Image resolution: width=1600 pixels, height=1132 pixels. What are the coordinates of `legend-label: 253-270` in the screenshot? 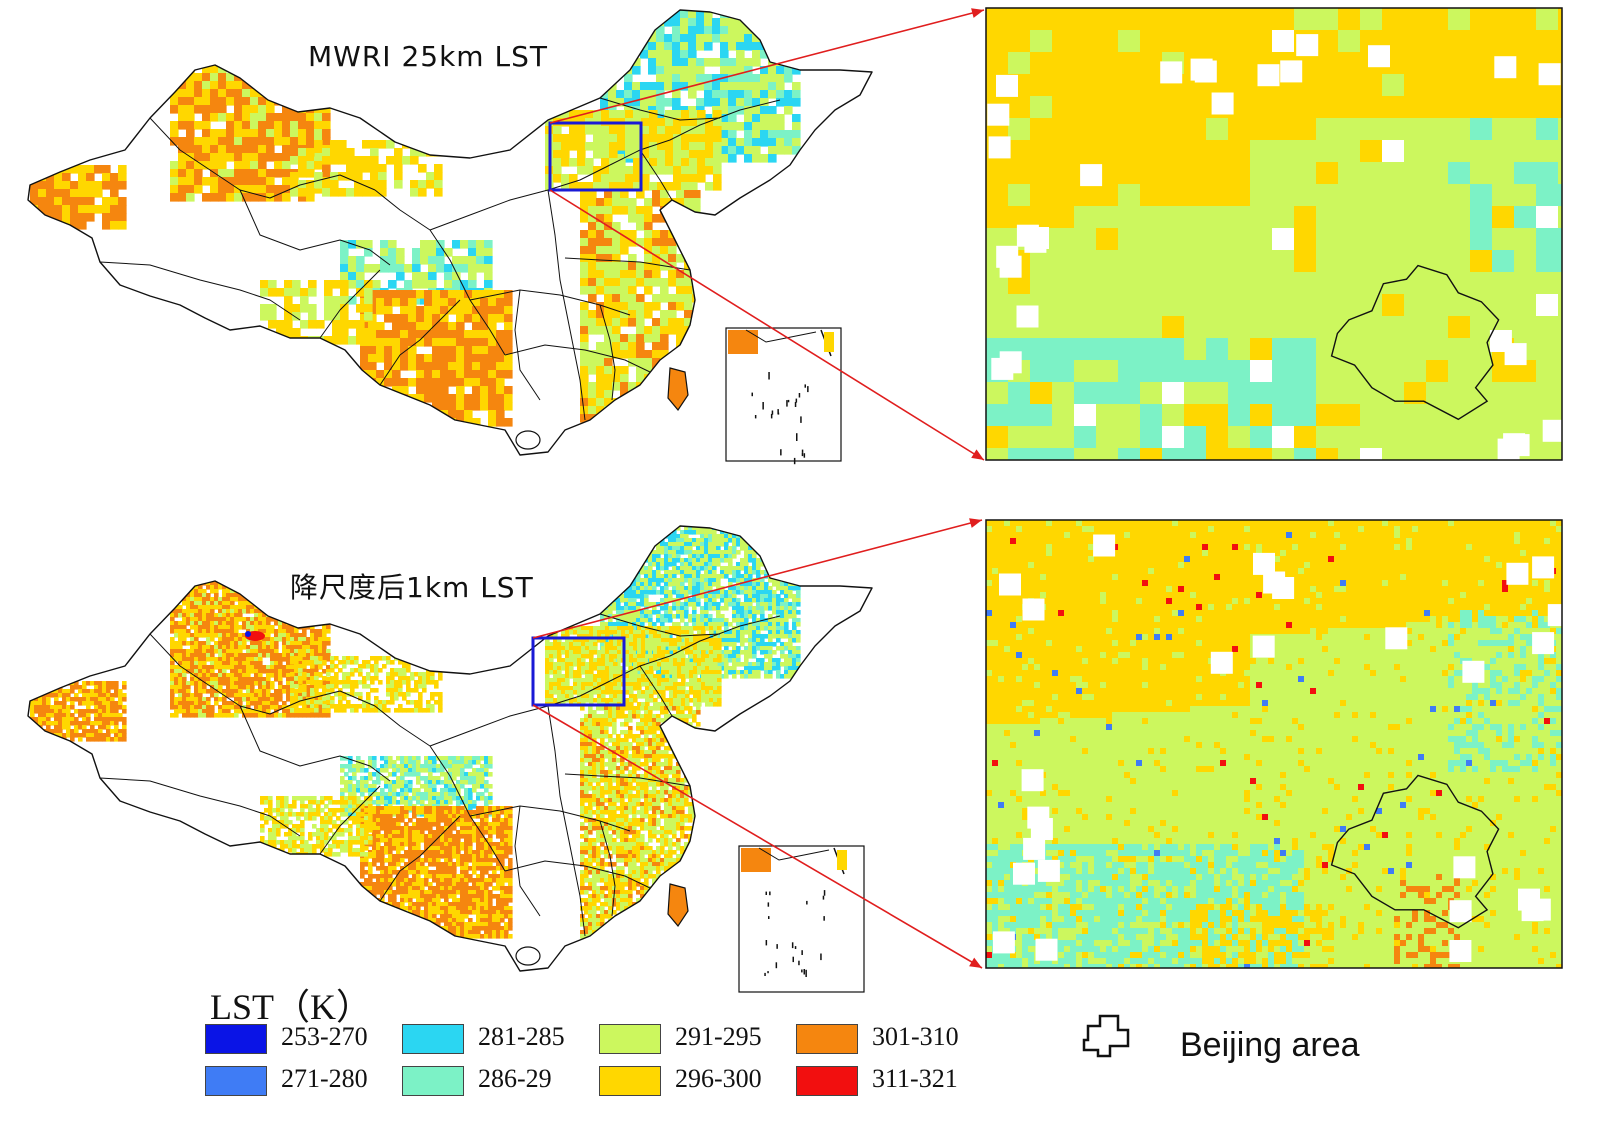 It's located at (324, 1036).